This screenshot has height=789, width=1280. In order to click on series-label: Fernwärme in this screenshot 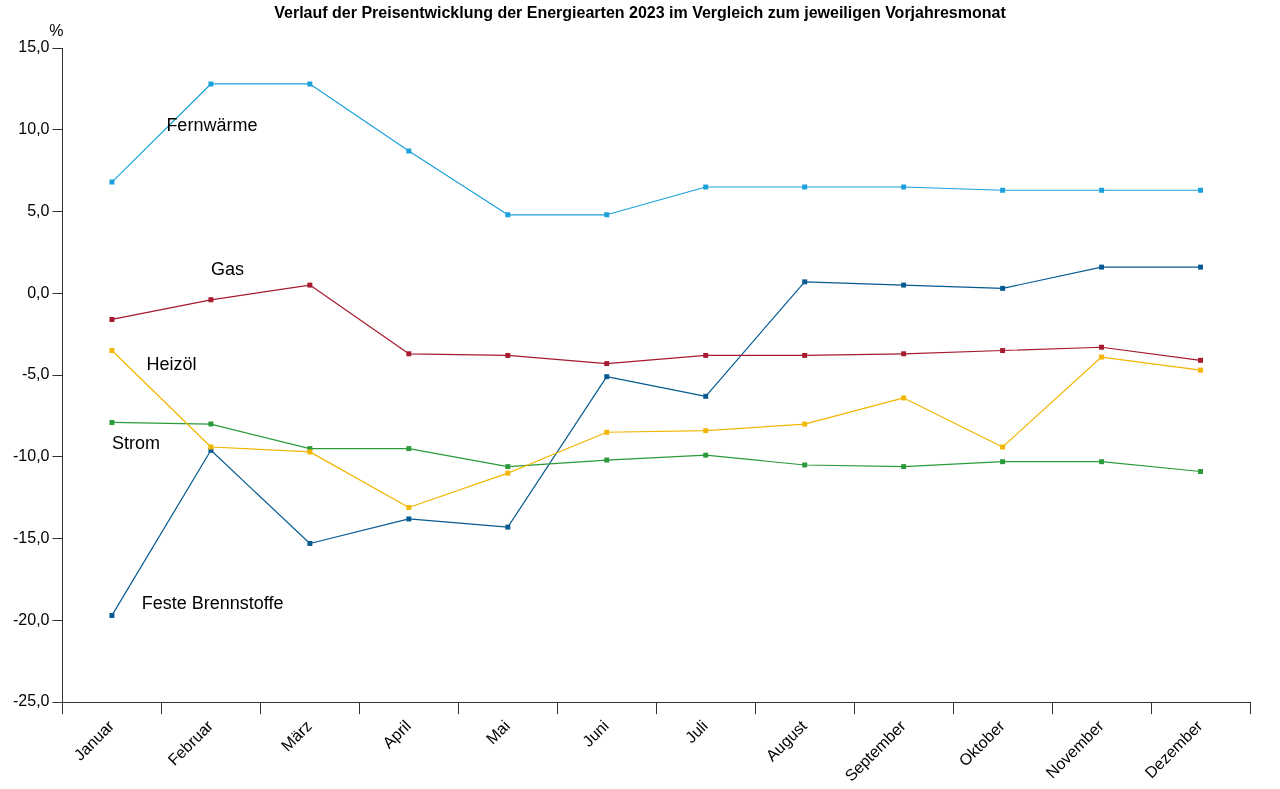, I will do `click(212, 125)`.